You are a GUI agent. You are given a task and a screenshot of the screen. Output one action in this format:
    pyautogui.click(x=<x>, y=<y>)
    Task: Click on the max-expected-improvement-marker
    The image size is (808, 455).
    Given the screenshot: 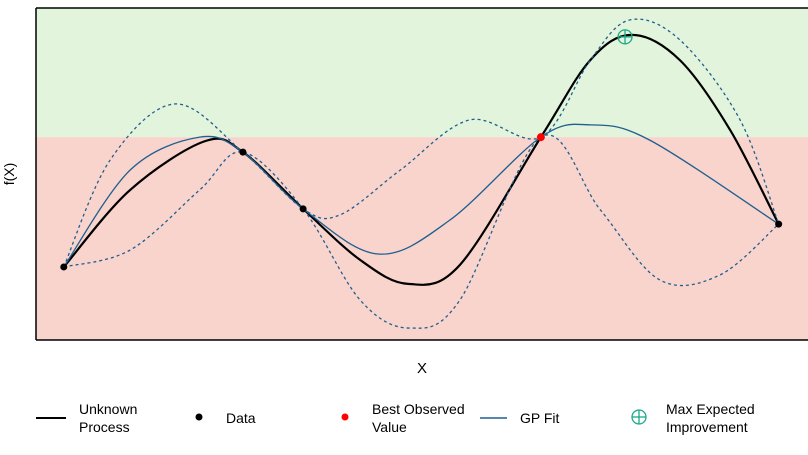 What is the action you would take?
    pyautogui.click(x=625, y=37)
    